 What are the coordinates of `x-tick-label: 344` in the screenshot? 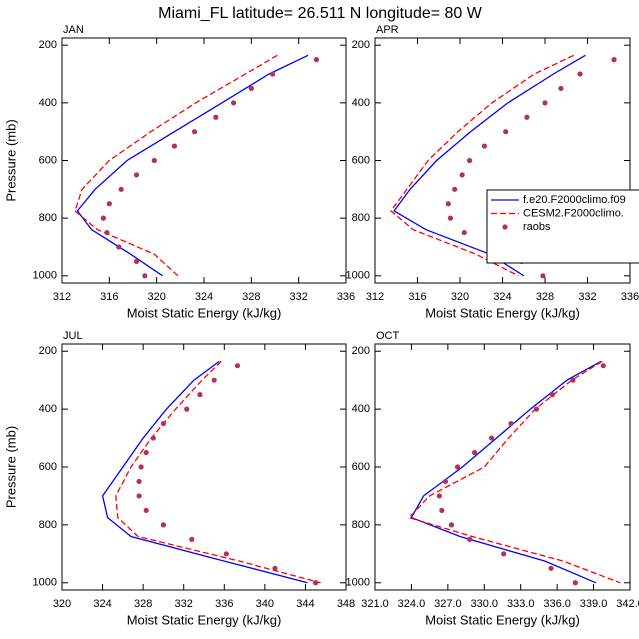 It's located at (305, 604).